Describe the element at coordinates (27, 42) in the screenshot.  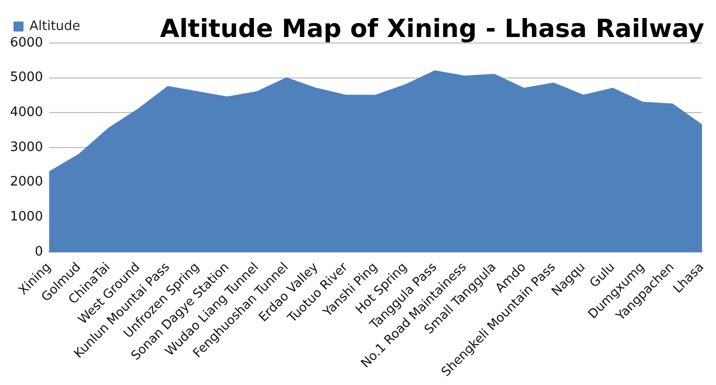
I see `y-tick-label: 6000` at that location.